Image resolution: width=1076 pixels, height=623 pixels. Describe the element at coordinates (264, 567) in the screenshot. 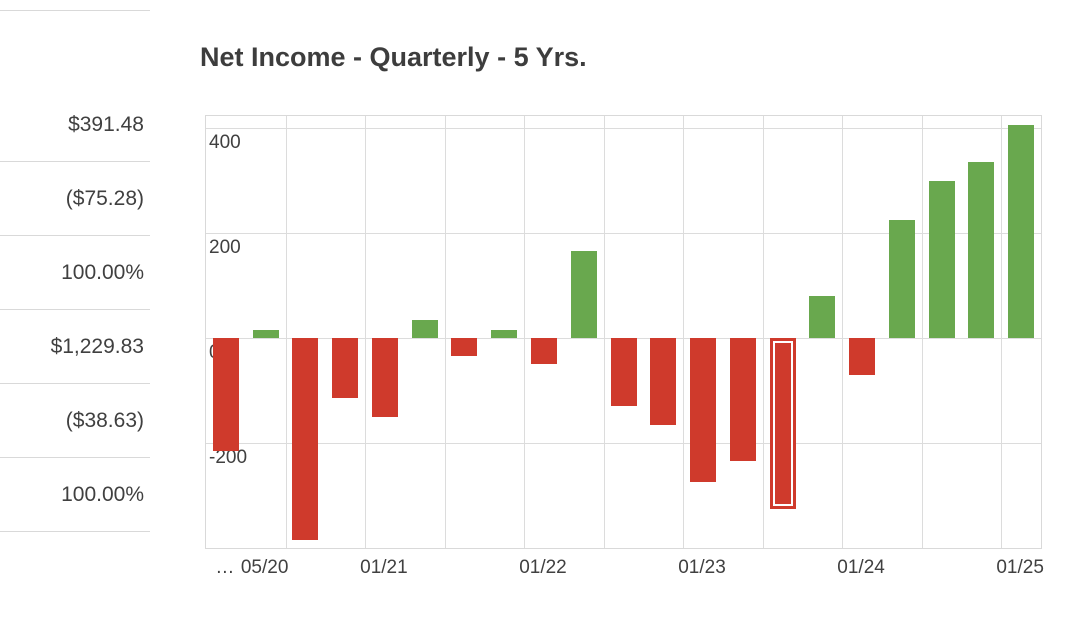

I see `x-axis-tick-label: 05/20` at that location.